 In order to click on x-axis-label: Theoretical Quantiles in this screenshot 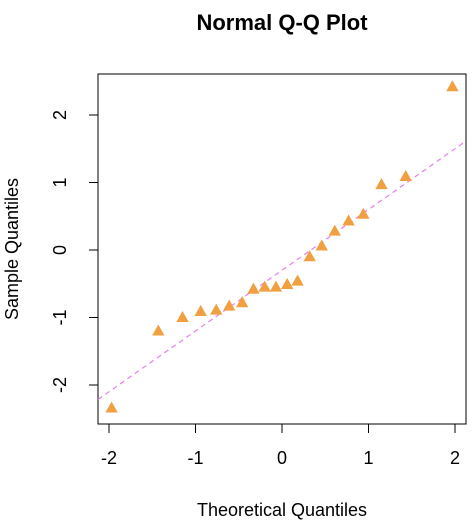, I will do `click(282, 510)`.